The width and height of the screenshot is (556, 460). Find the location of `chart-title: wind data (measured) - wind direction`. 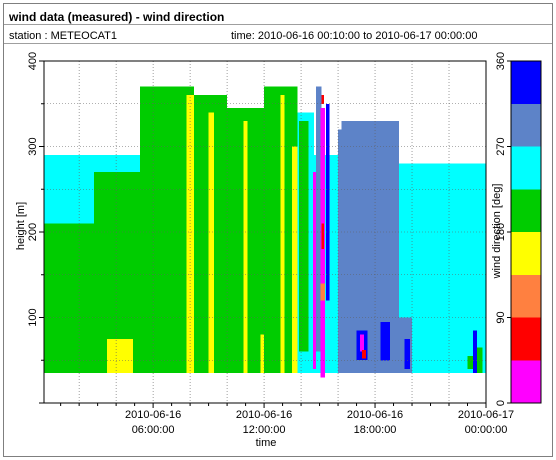

chart-title: wind data (measured) - wind direction is located at coordinates (117, 17).